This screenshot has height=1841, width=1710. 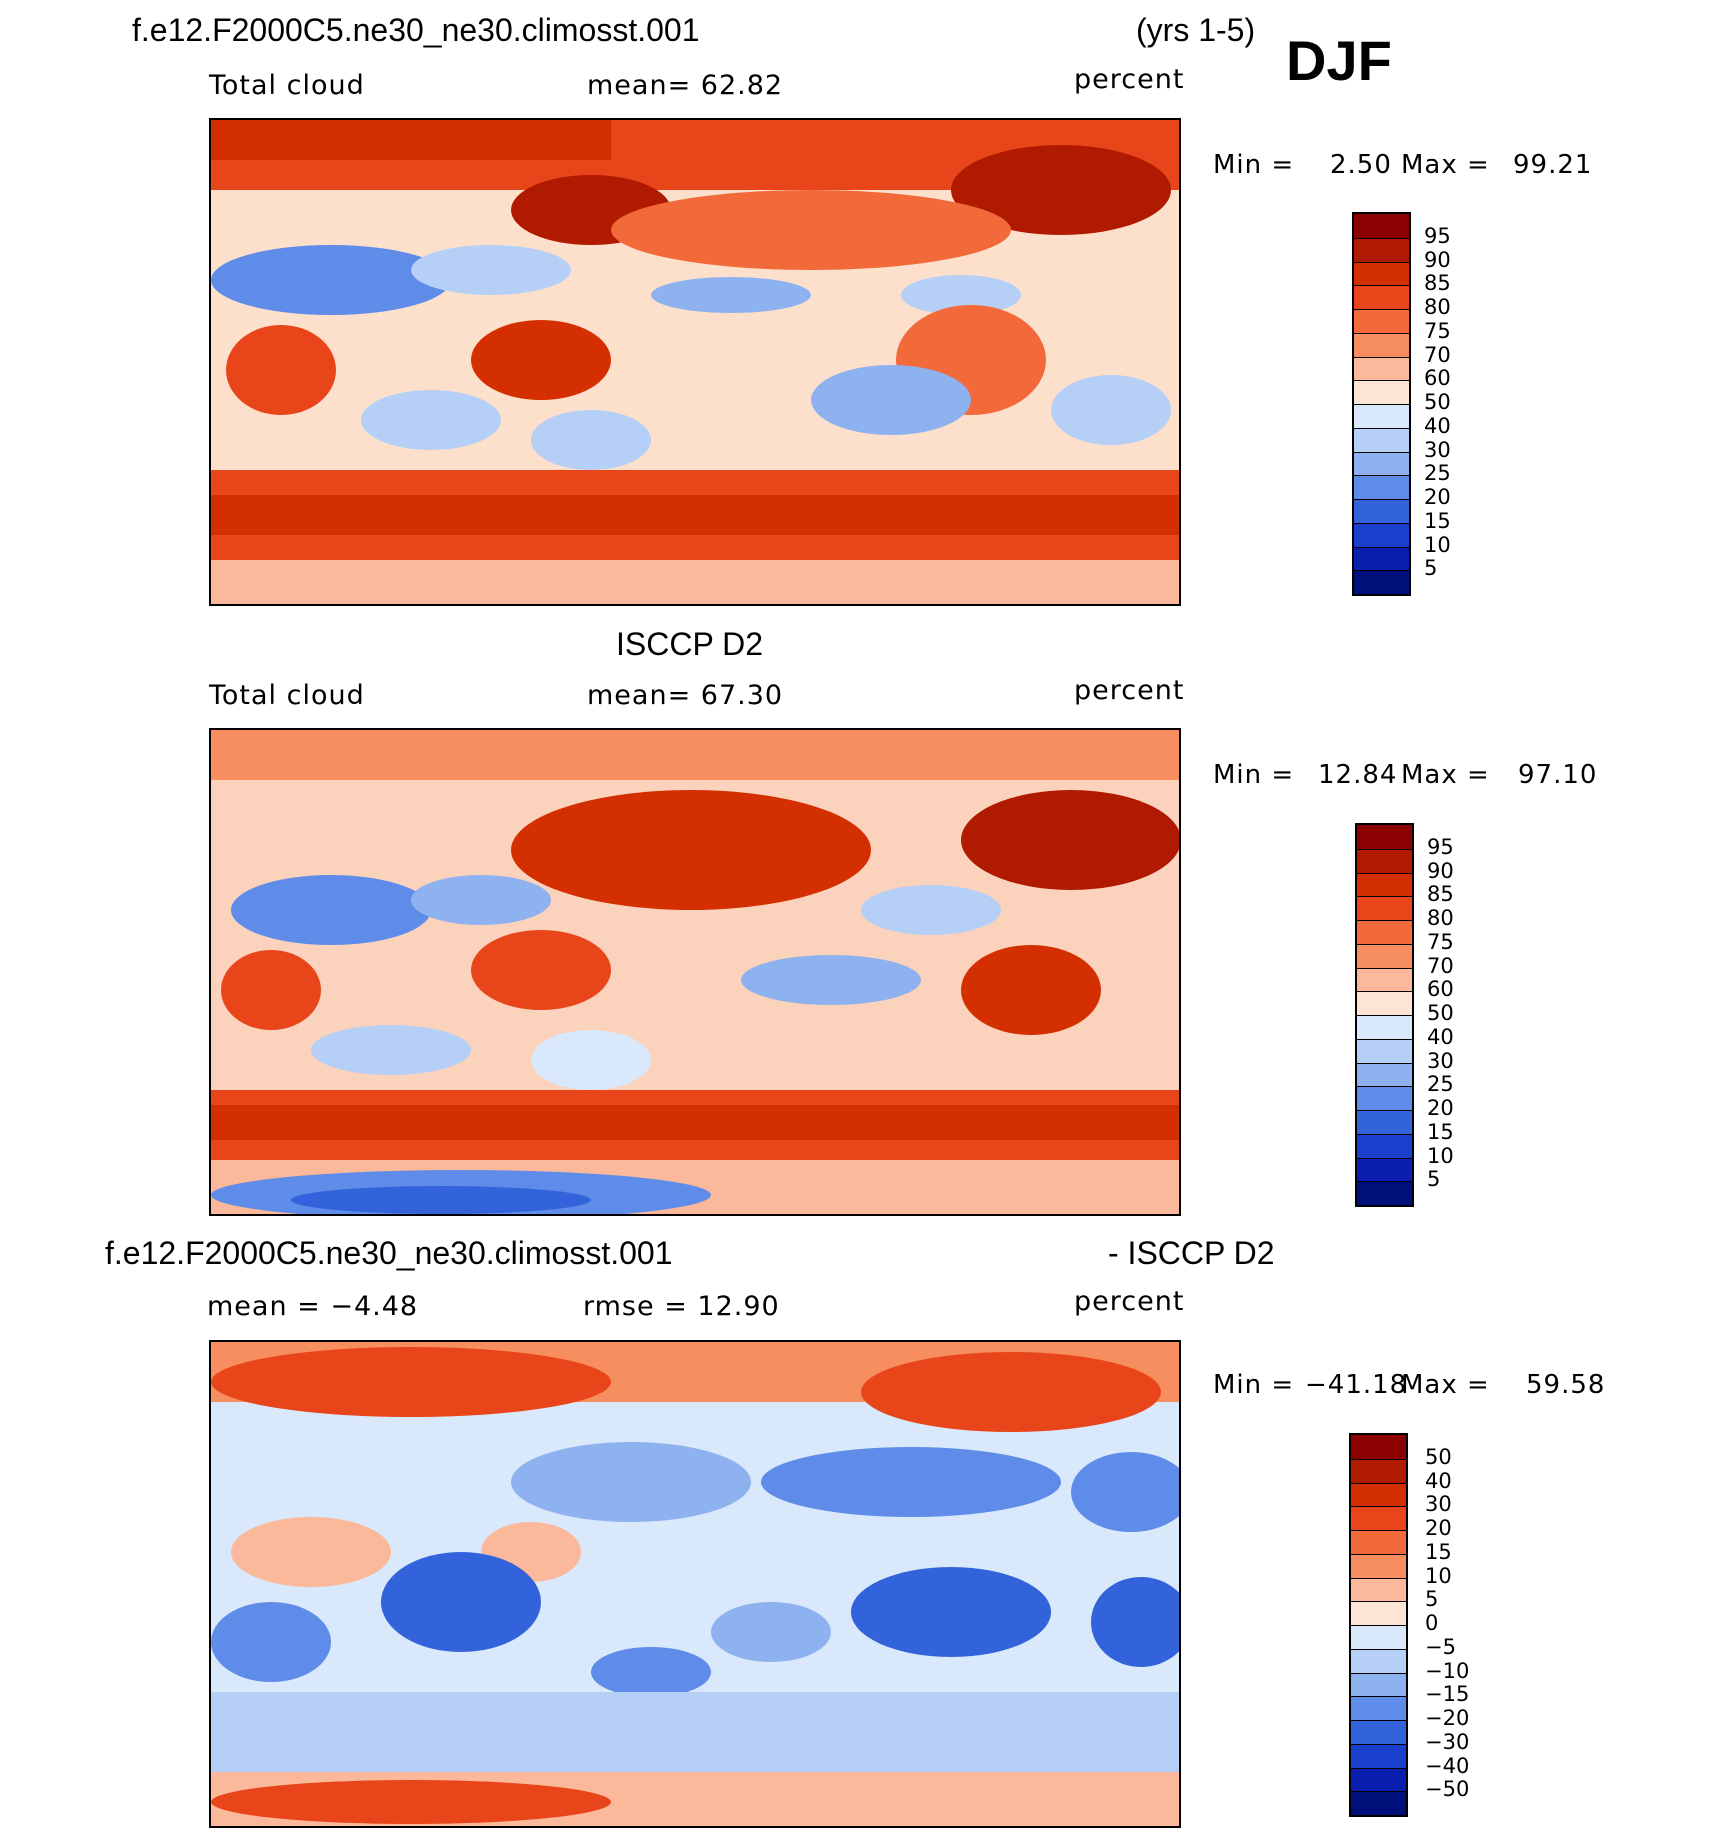 I want to click on panel3-colorbar, so click(x=1378, y=1625).